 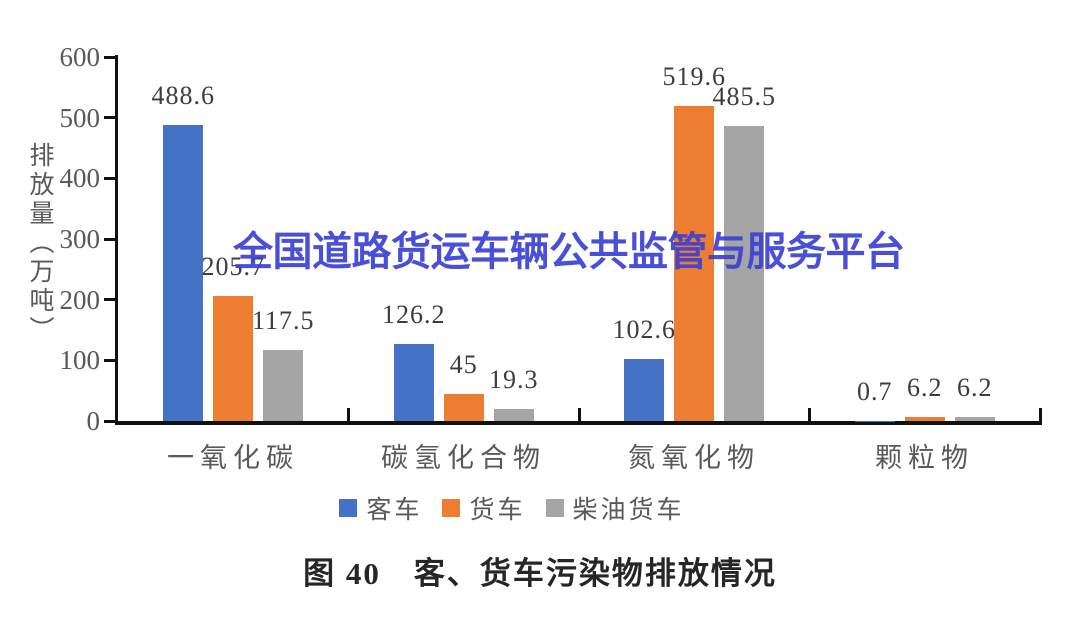 I want to click on y-tick-label: 500, so click(x=80, y=117).